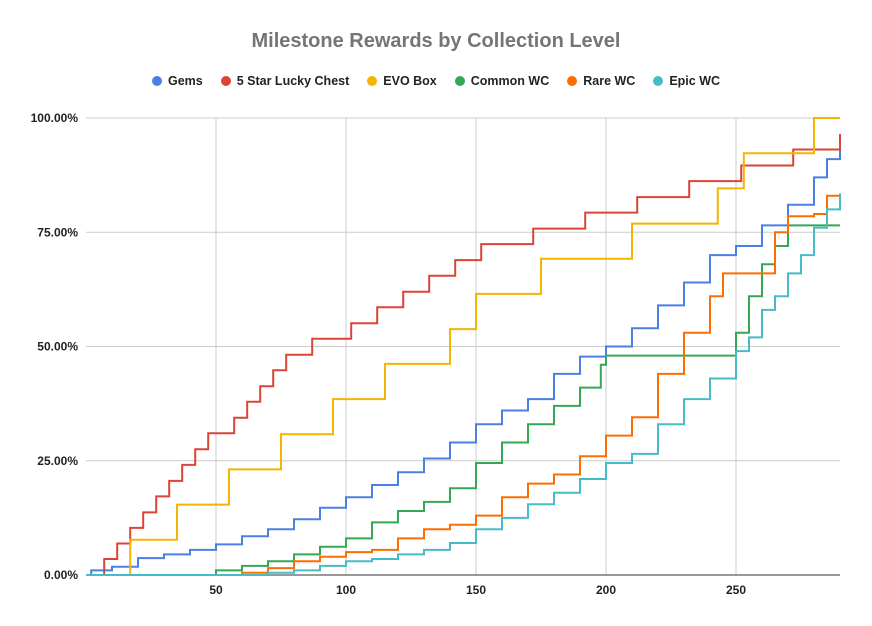 The height and width of the screenshot is (626, 872). I want to click on y-tick-label: 50.00%, so click(57, 347).